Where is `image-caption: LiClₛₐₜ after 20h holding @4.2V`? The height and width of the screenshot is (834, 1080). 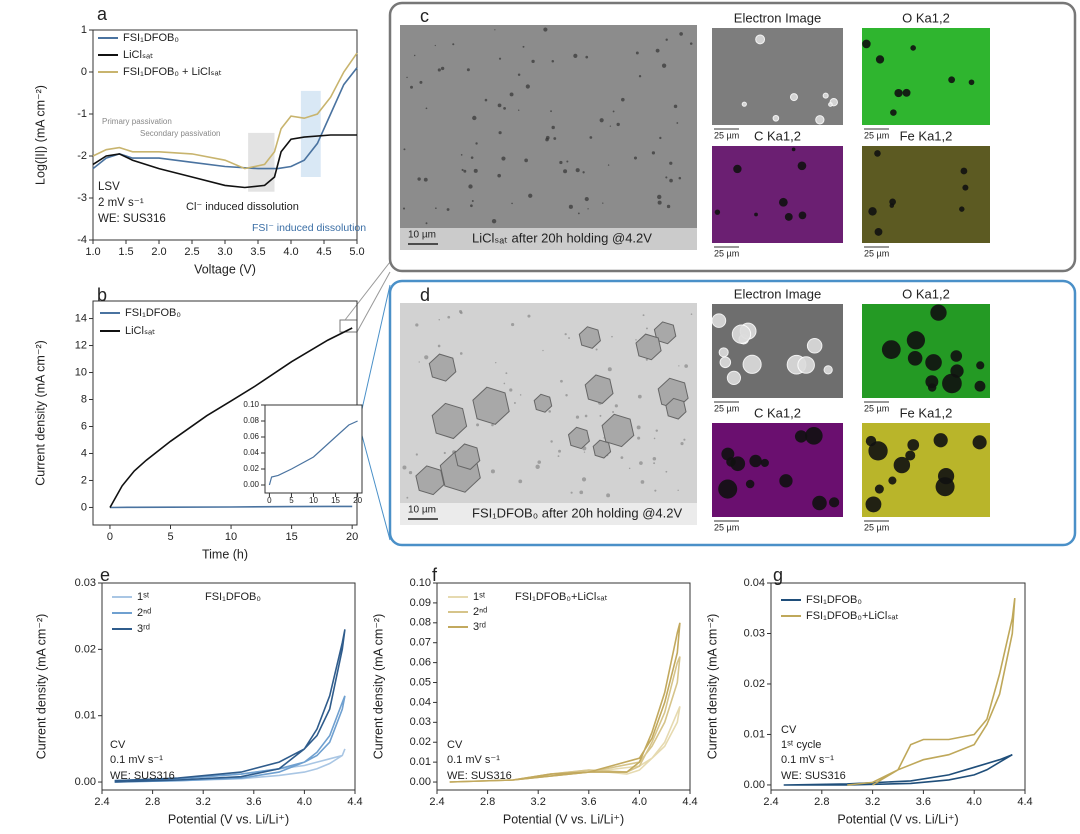
image-caption: LiClₛₐₜ after 20h holding @4.2V is located at coordinates (562, 237).